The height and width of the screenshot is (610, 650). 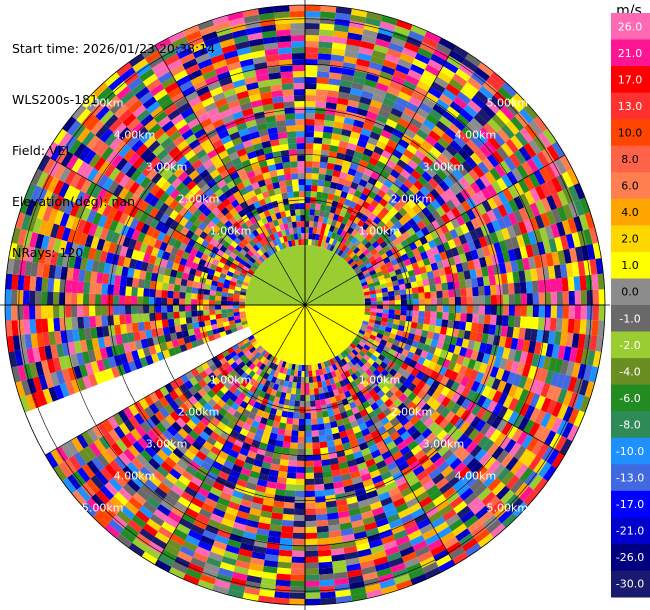 What do you see at coordinates (297, 484) in the screenshot?
I see `ray` at bounding box center [297, 484].